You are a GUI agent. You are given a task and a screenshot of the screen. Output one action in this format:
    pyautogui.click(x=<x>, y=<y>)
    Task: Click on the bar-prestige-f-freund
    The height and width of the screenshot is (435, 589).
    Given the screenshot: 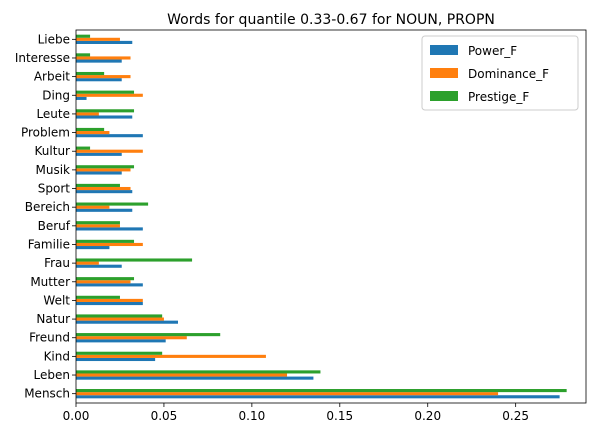 What is the action you would take?
    pyautogui.click(x=148, y=335)
    